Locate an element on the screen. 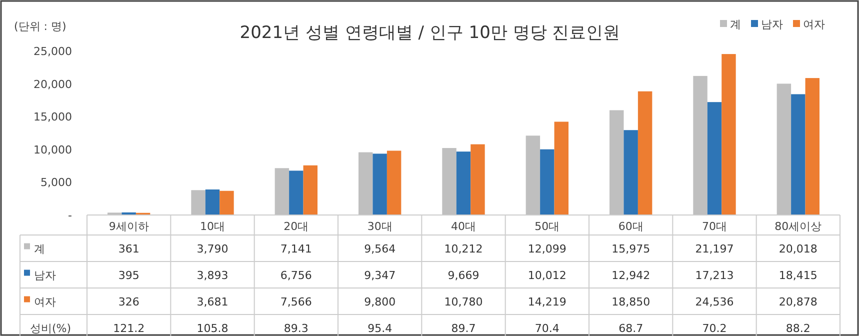 This screenshot has height=336, width=859. data-label: 18,850 is located at coordinates (631, 301).